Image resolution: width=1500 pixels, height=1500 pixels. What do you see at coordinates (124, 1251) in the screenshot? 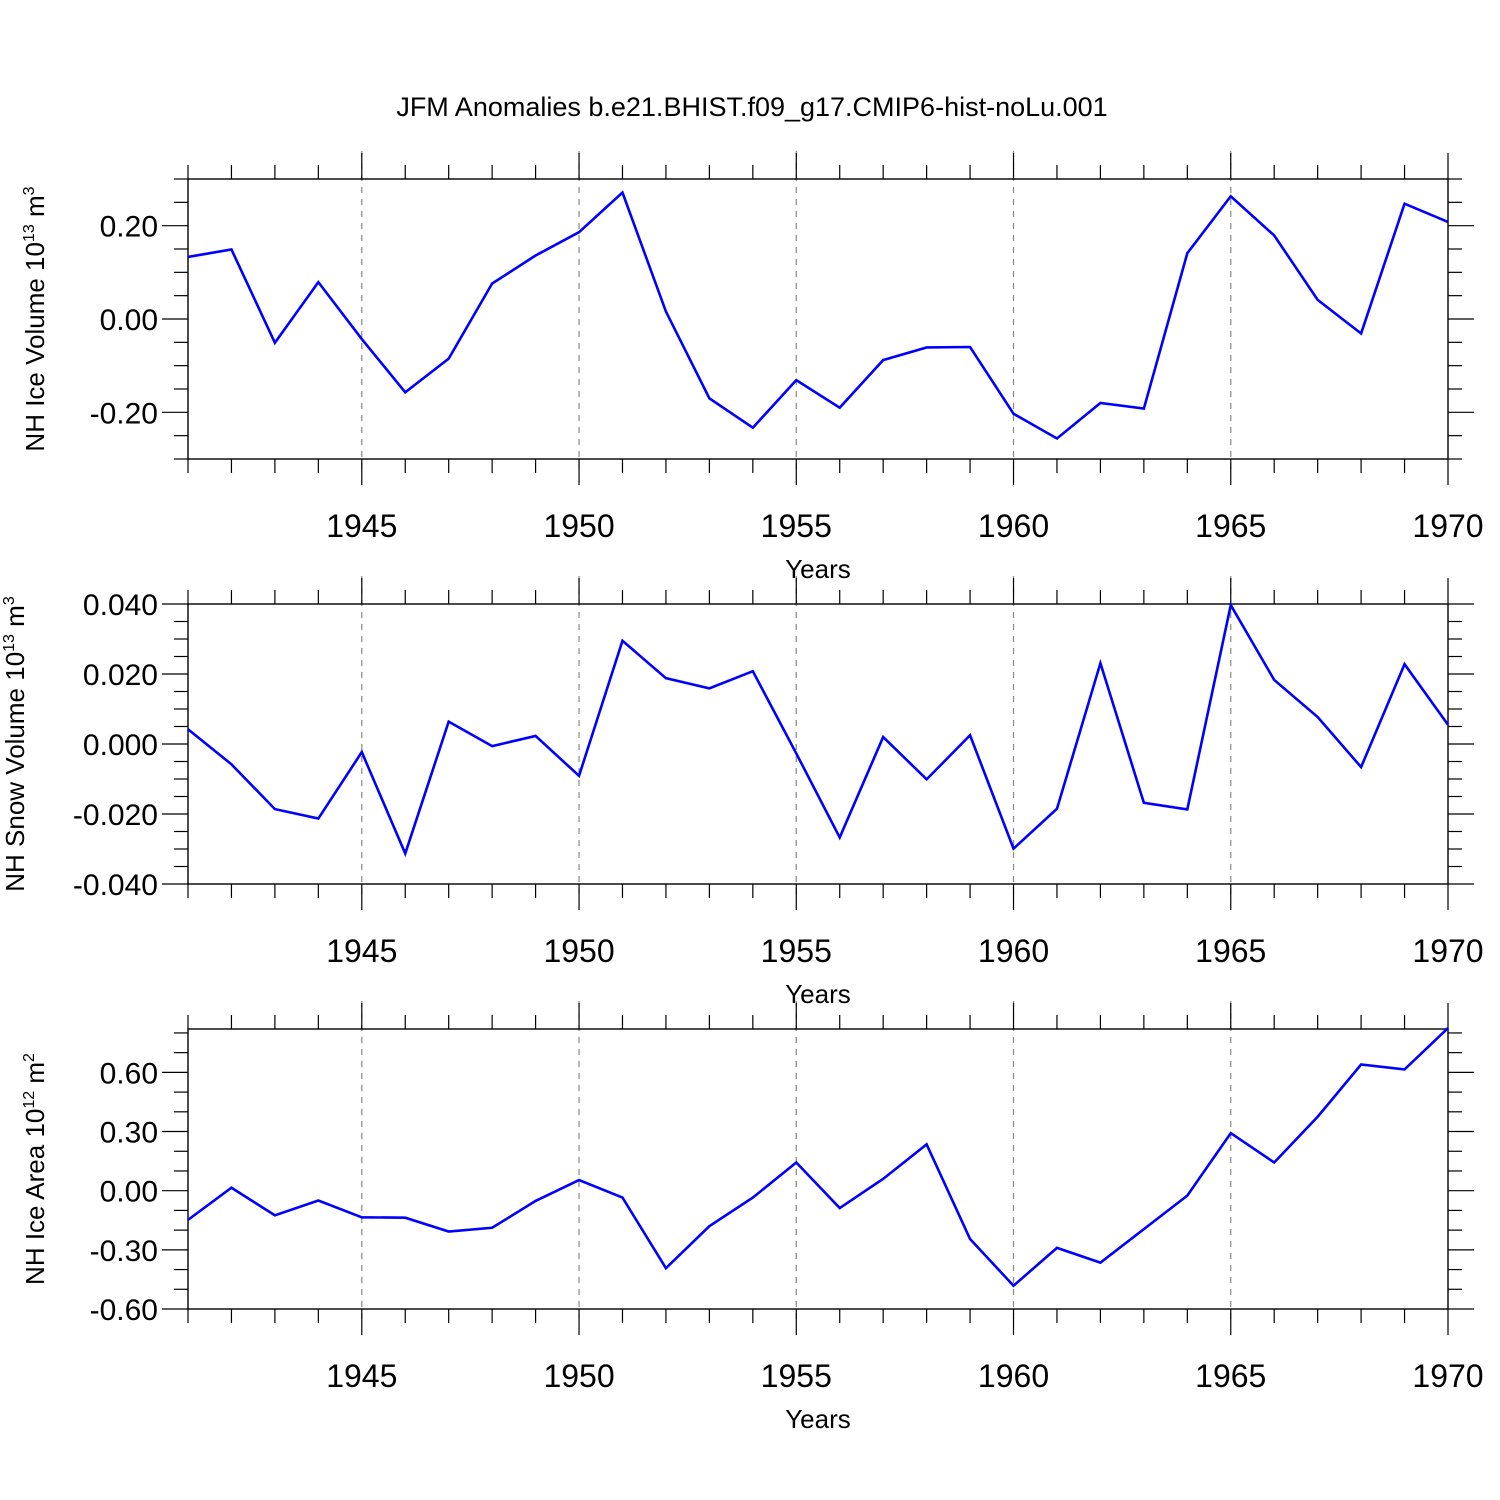
I see `y-tick-label: -0.30` at bounding box center [124, 1251].